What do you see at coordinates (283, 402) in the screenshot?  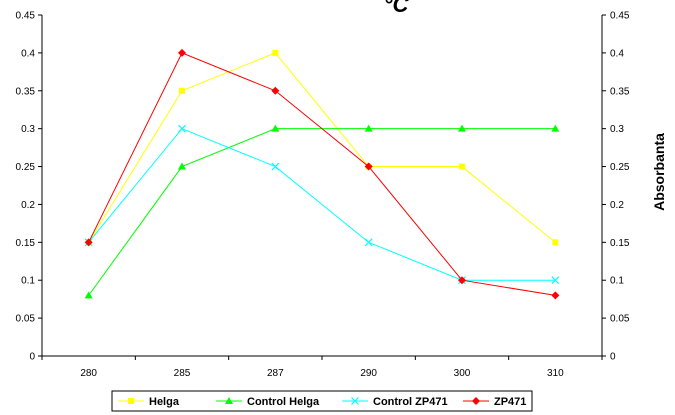 I see `legend-label: Control Helga` at bounding box center [283, 402].